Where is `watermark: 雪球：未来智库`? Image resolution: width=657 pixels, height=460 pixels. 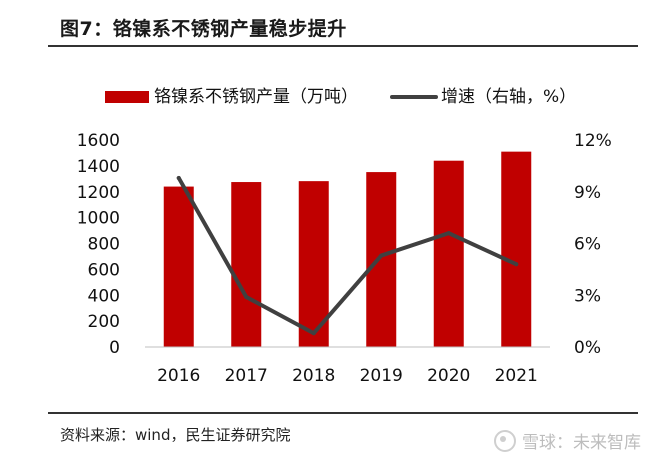 watermark: 雪球：未来智库 is located at coordinates (567, 440).